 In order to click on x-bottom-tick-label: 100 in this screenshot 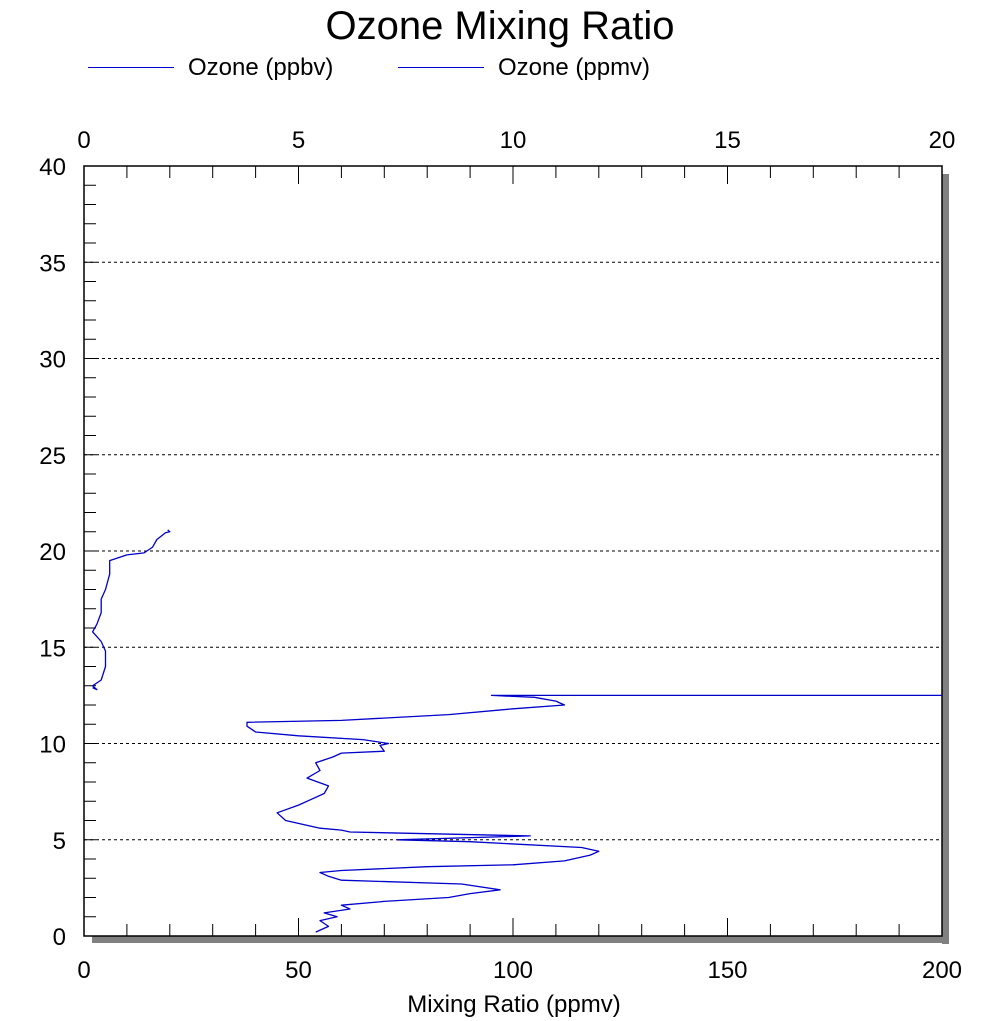, I will do `click(513, 970)`.